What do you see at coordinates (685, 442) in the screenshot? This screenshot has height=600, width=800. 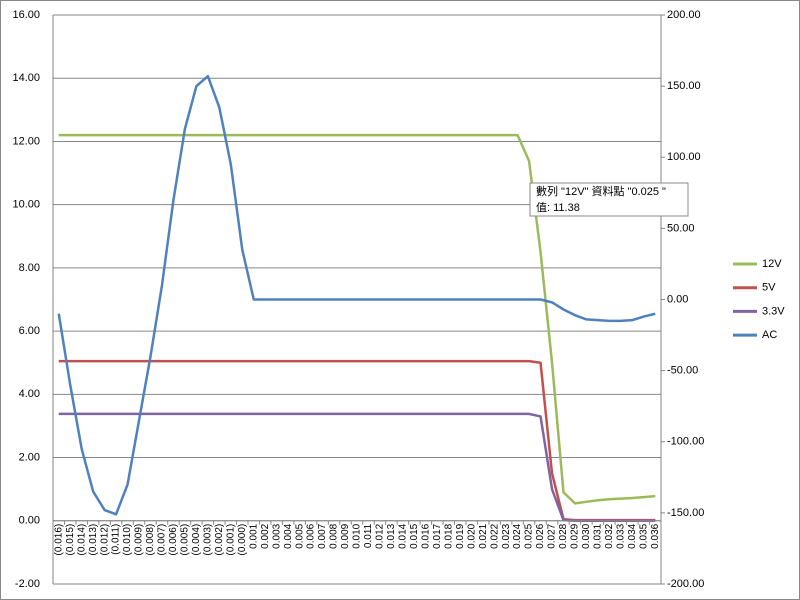 I see `y2-tick-label: -100.00` at bounding box center [685, 442].